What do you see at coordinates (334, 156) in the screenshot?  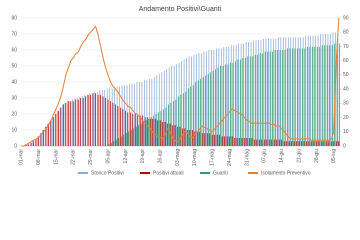 I see `x-tick-label: 05-lug` at bounding box center [334, 156].